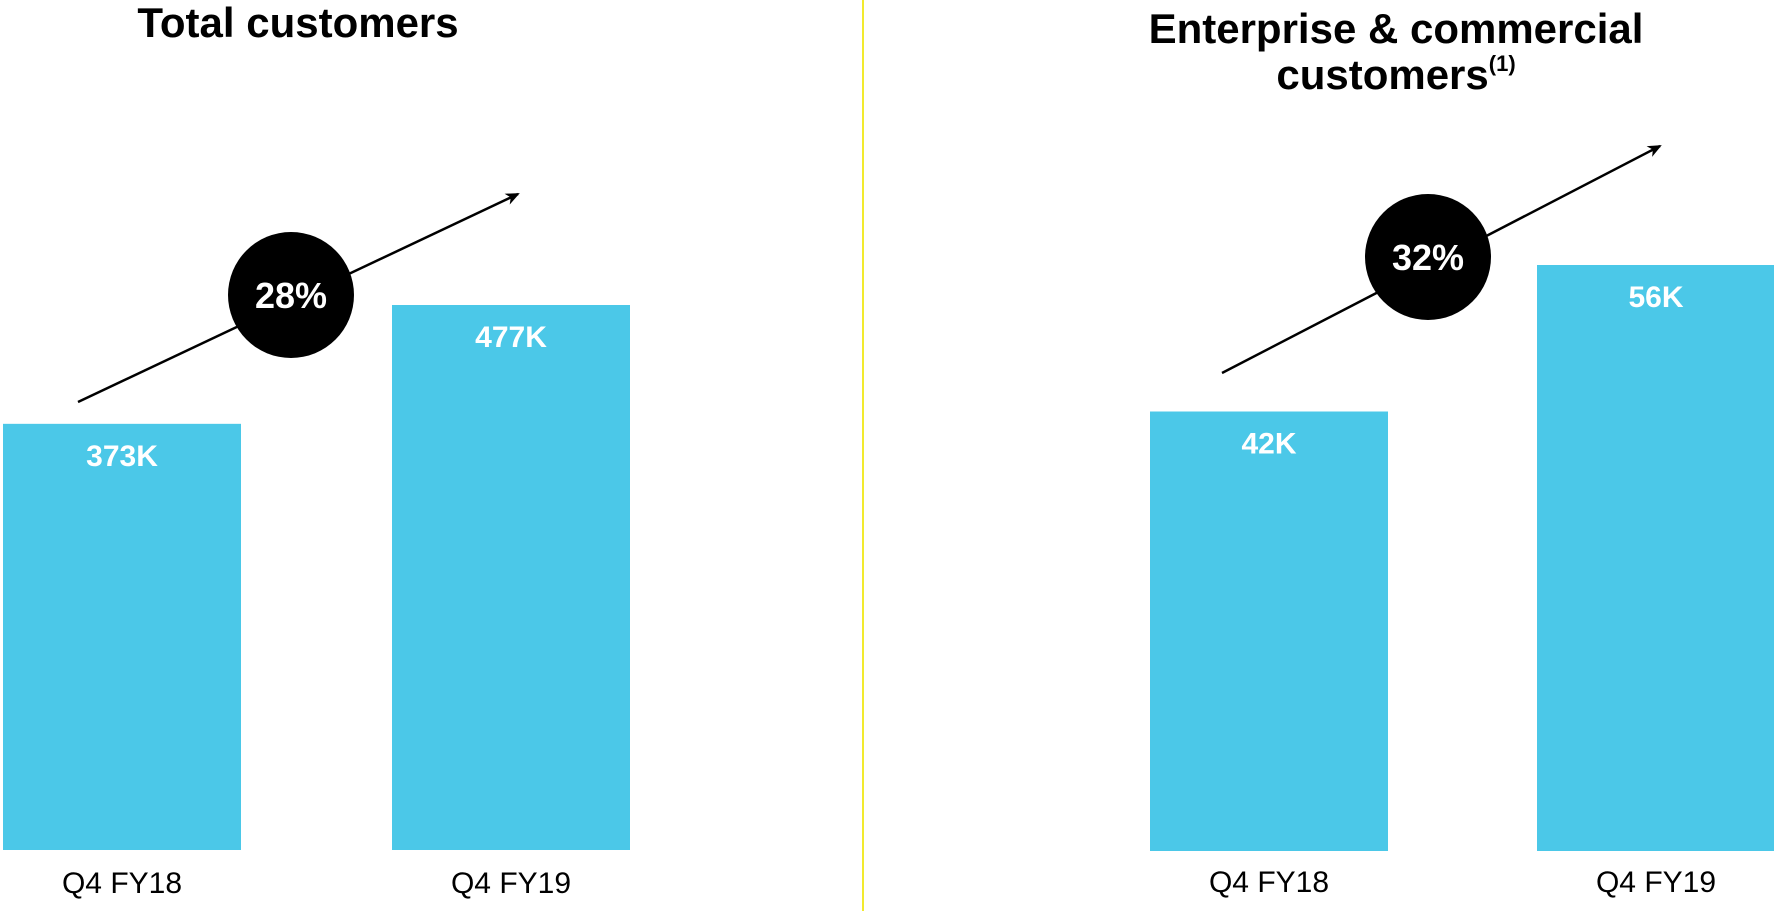  I want to click on growth-percent-label: 28%, so click(291, 295).